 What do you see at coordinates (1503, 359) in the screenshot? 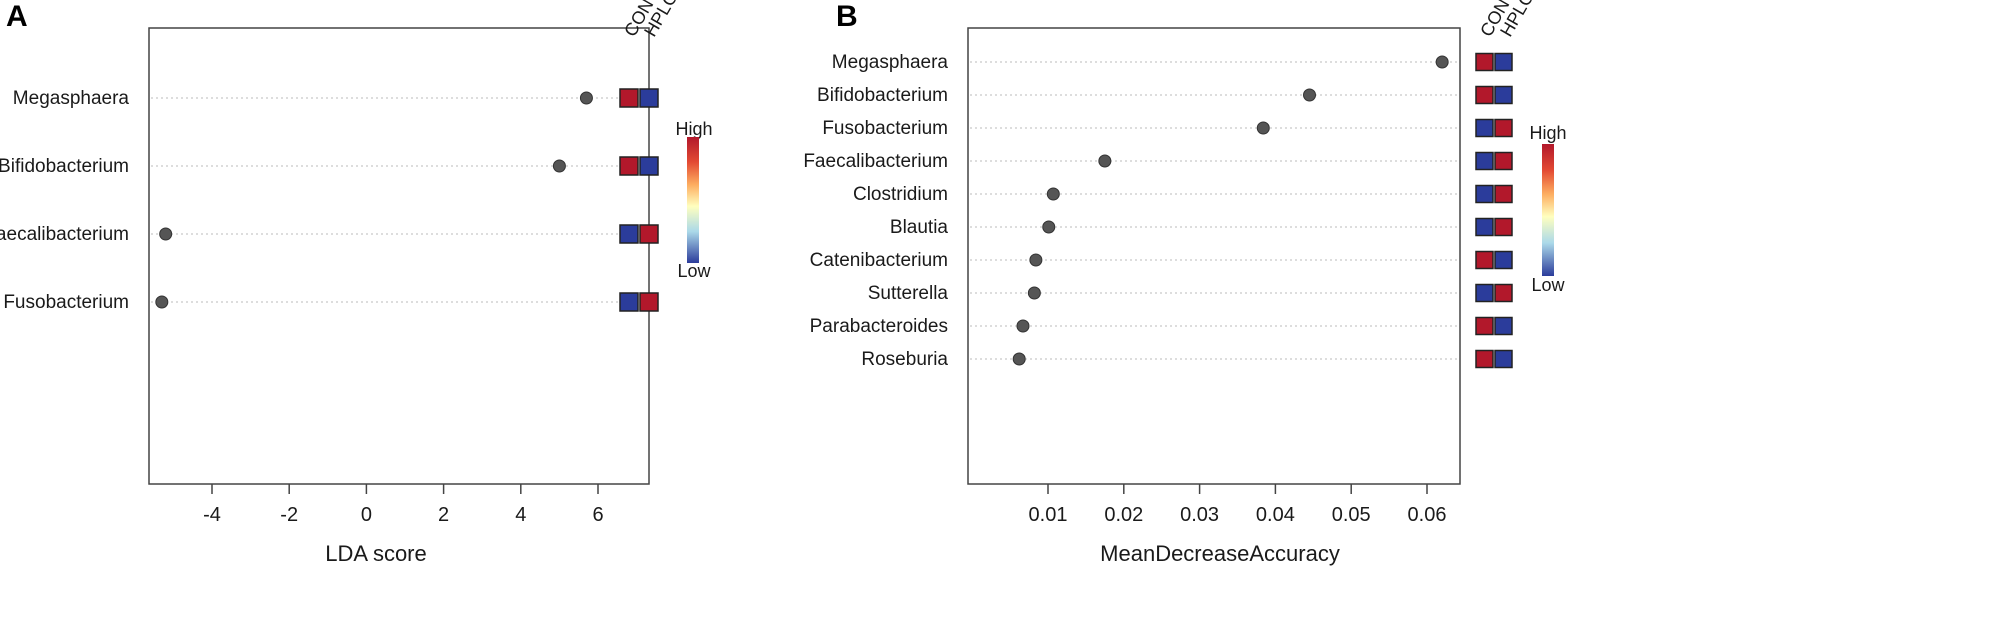
I see `heat-cell-roseburia-hplc` at bounding box center [1503, 359].